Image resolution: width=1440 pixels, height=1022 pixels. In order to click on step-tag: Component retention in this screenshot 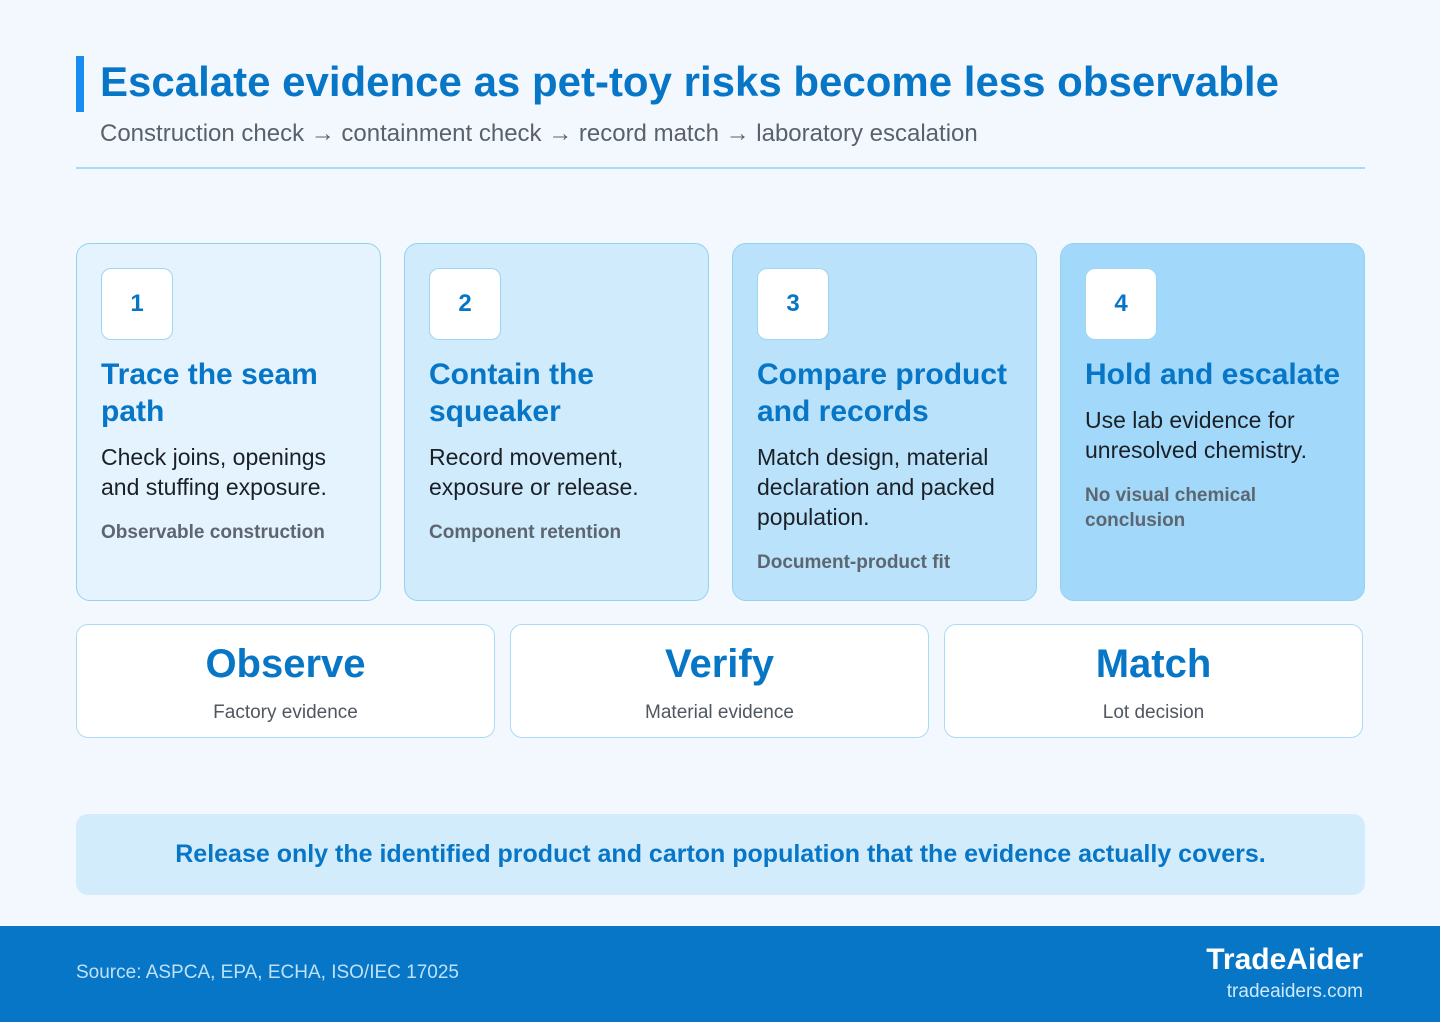, I will do `click(525, 532)`.